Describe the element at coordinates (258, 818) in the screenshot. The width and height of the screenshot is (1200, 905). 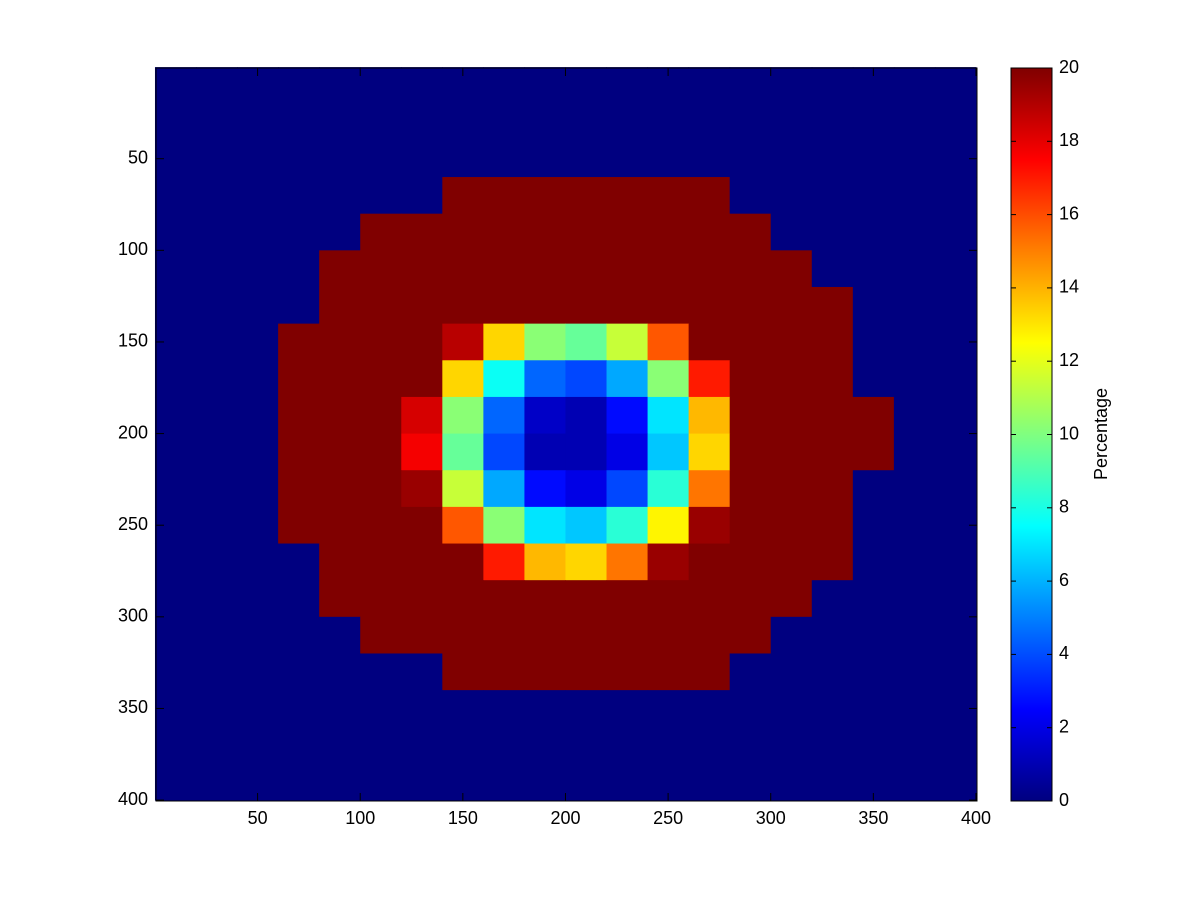
I see `x-tick-label: 50` at that location.